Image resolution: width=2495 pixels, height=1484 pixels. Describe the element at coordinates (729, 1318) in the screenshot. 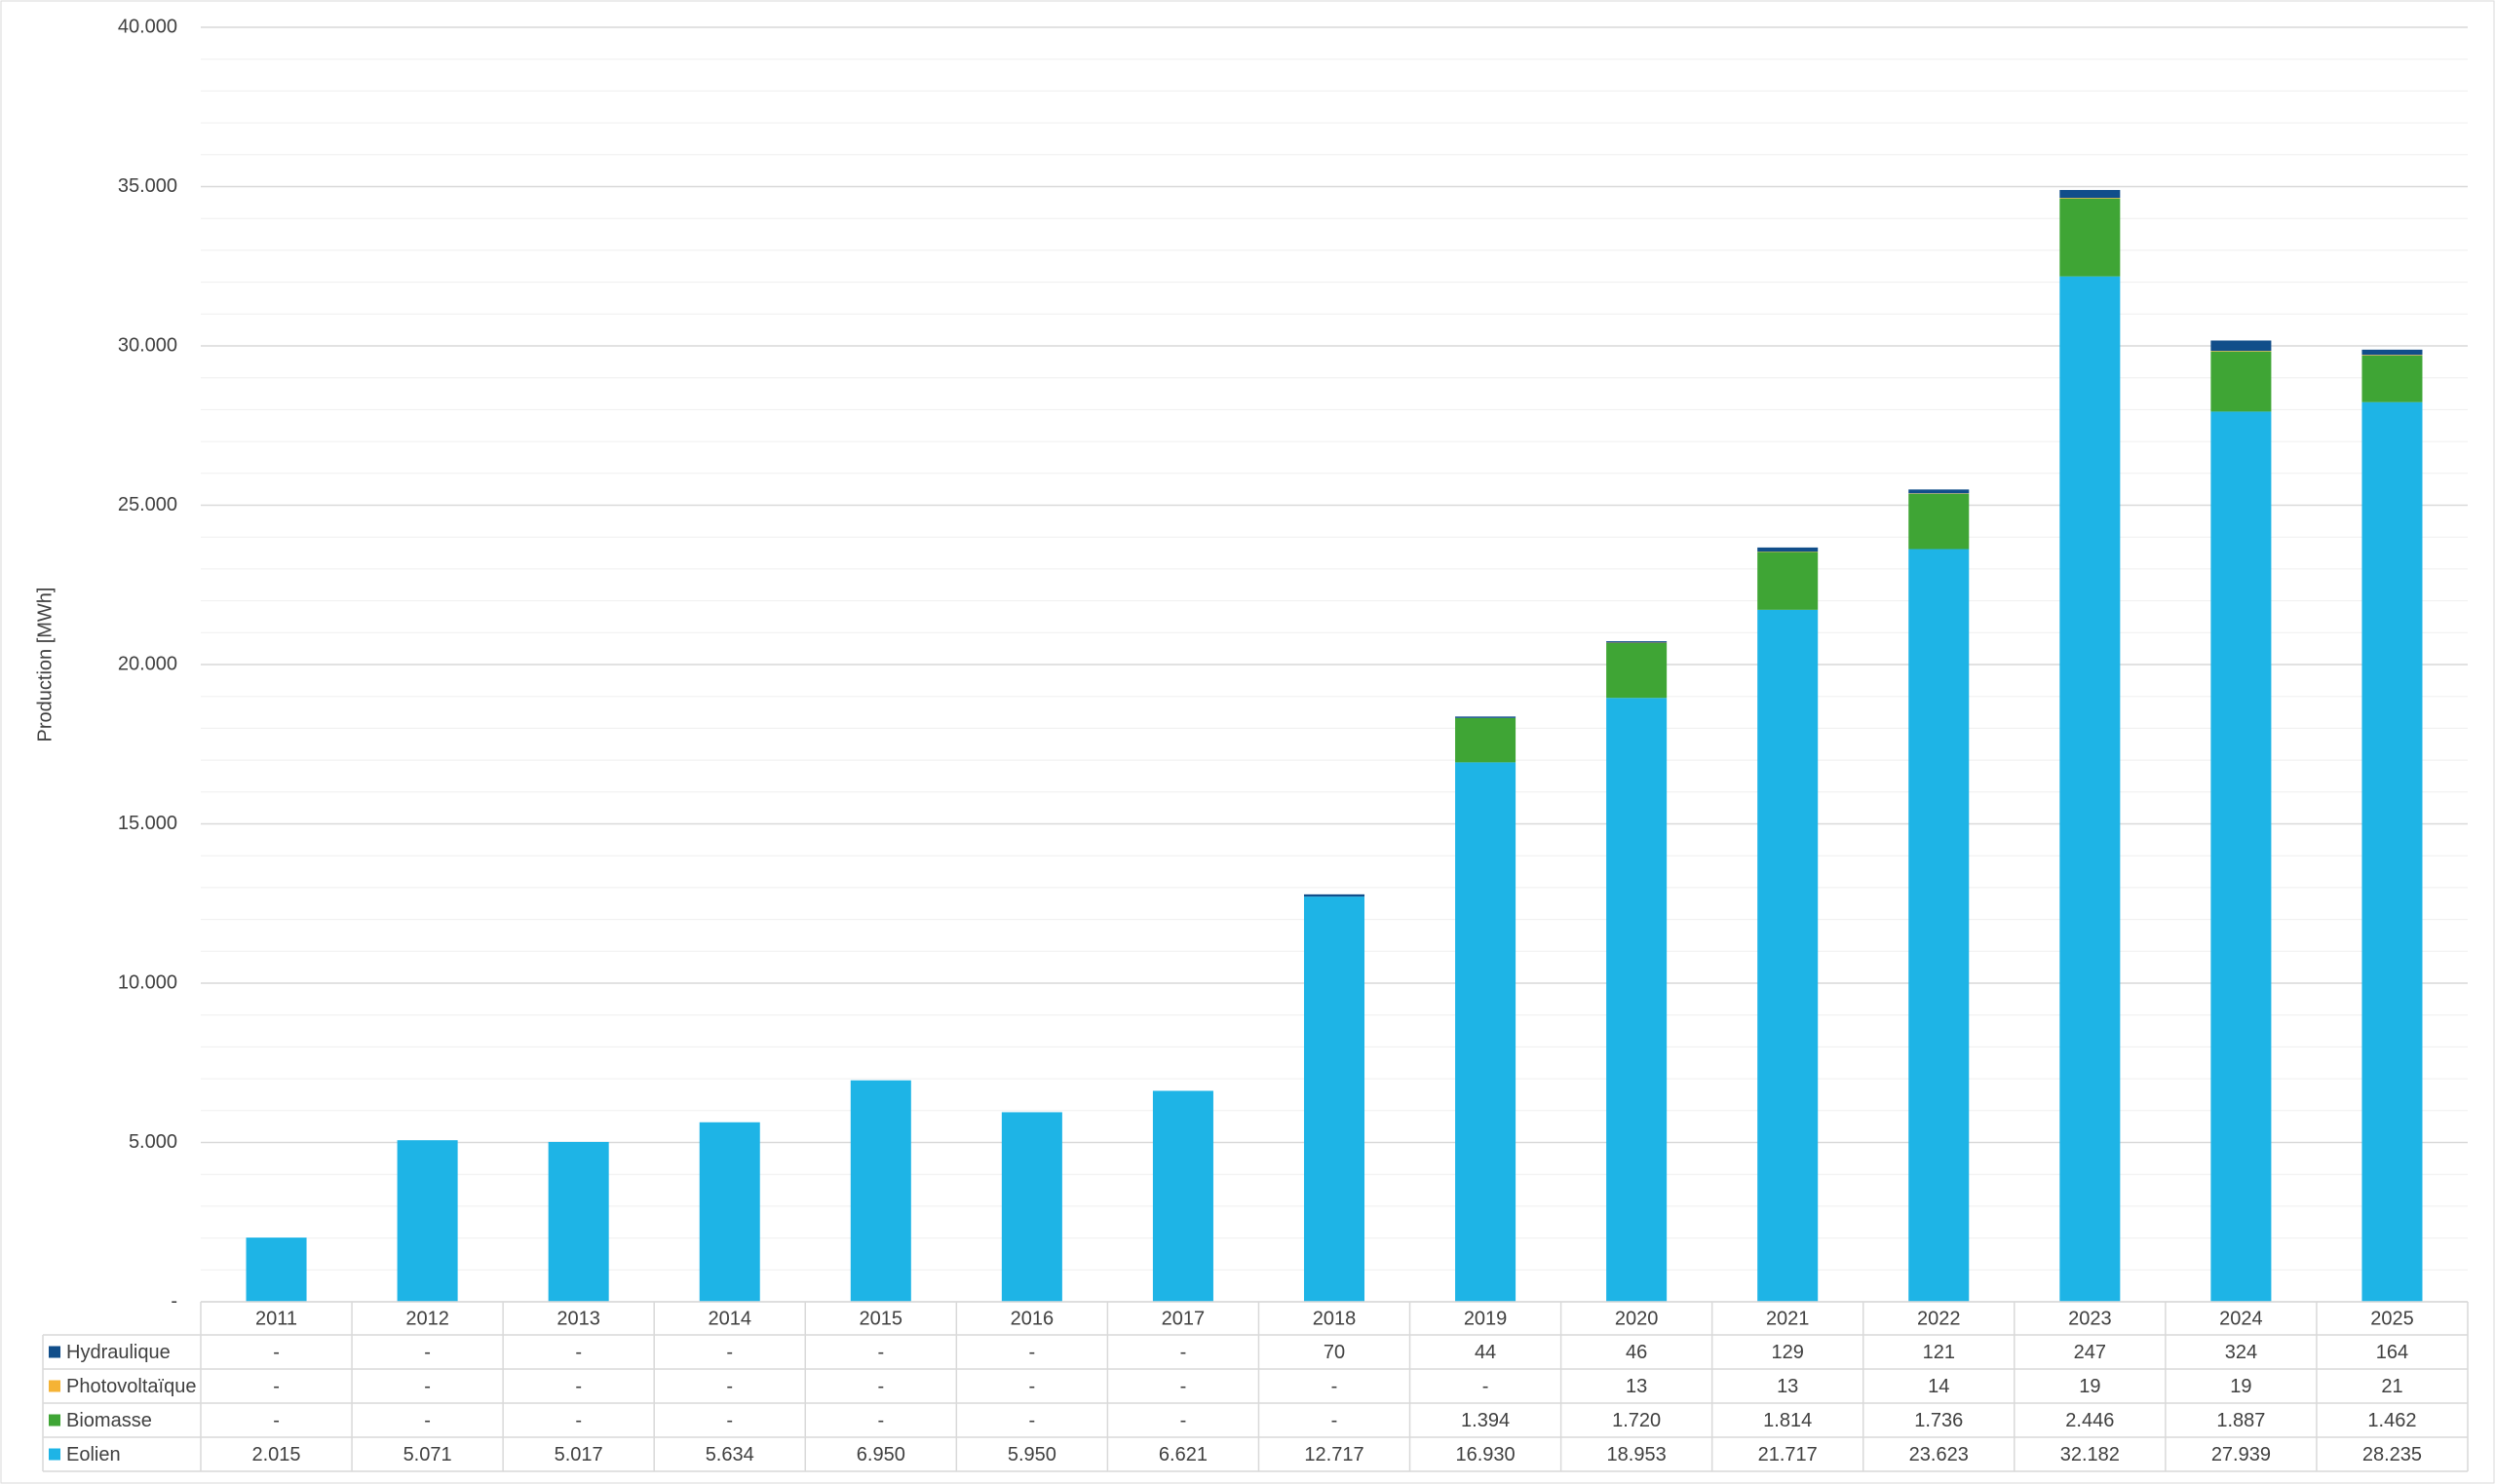

I see `x-tick-label: 2014` at that location.